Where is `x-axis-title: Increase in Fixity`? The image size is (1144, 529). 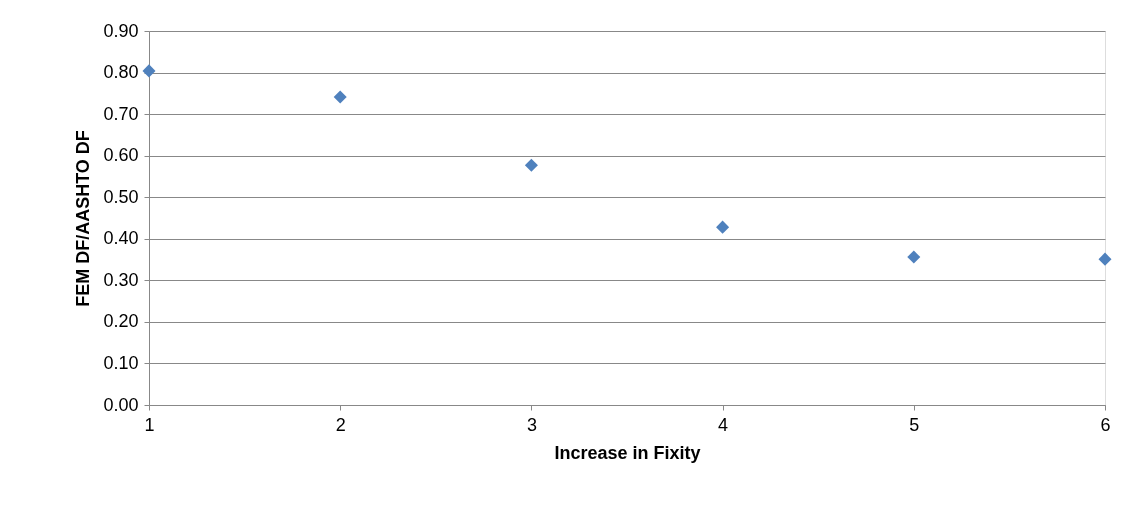 x-axis-title: Increase in Fixity is located at coordinates (627, 452).